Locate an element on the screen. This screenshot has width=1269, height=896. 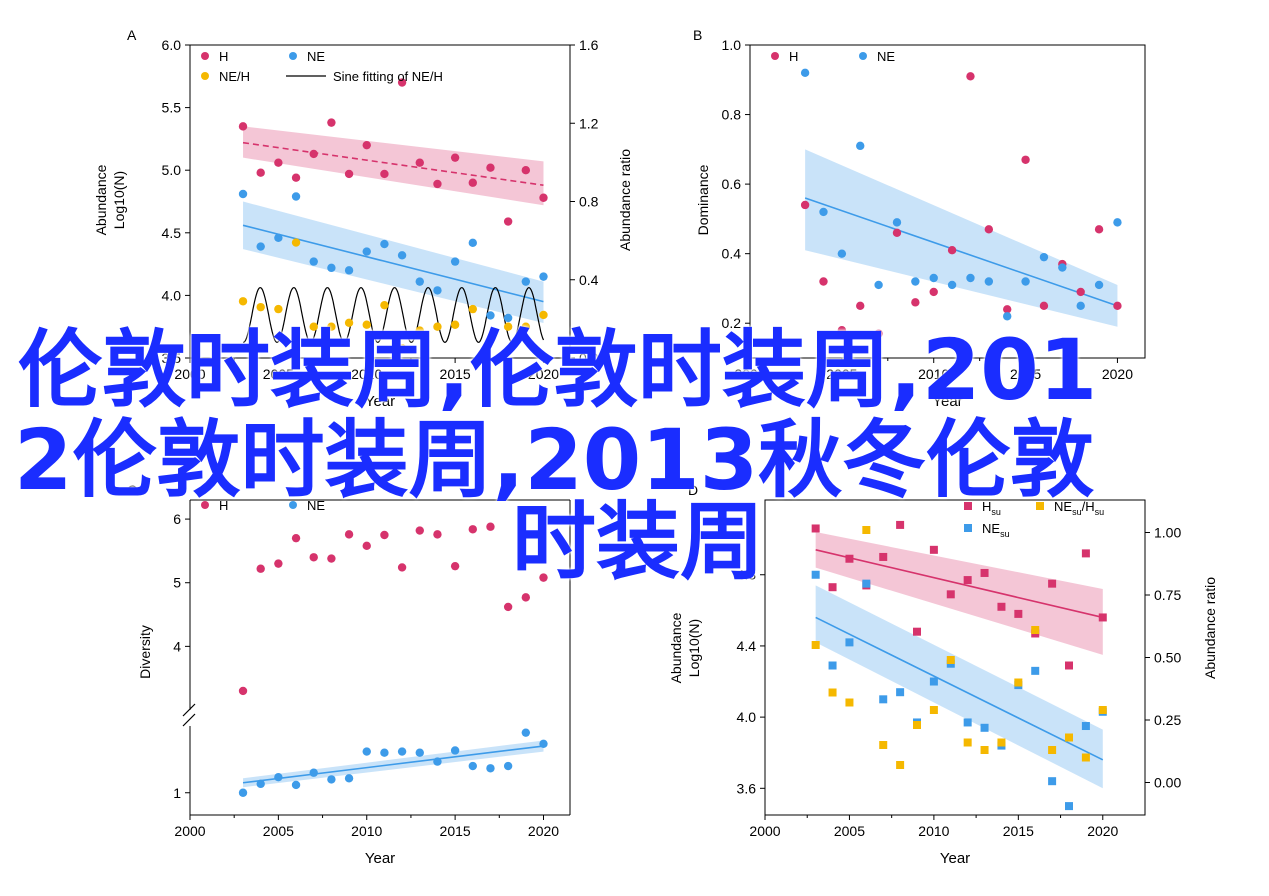
y2-tick-label: 0.4 is located at coordinates (589, 280).